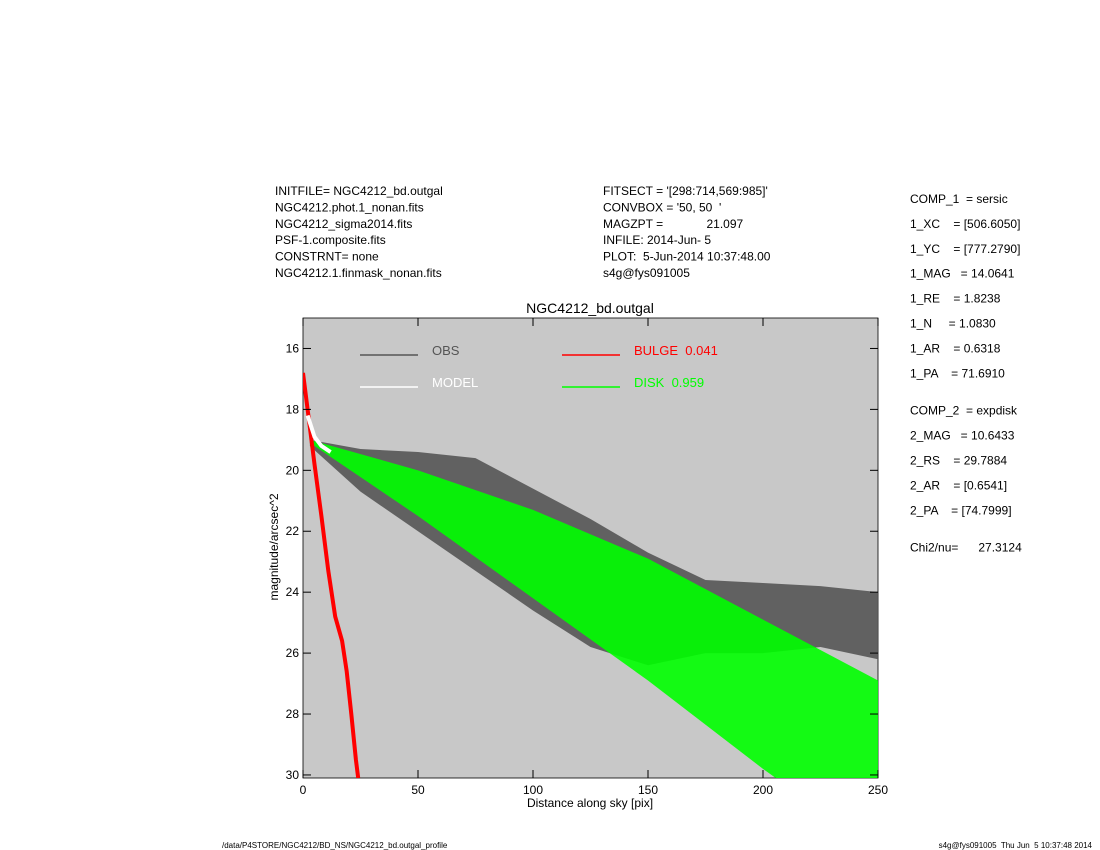 The image size is (1100, 850). Describe the element at coordinates (293, 775) in the screenshot. I see `y-tick-label: 30` at that location.